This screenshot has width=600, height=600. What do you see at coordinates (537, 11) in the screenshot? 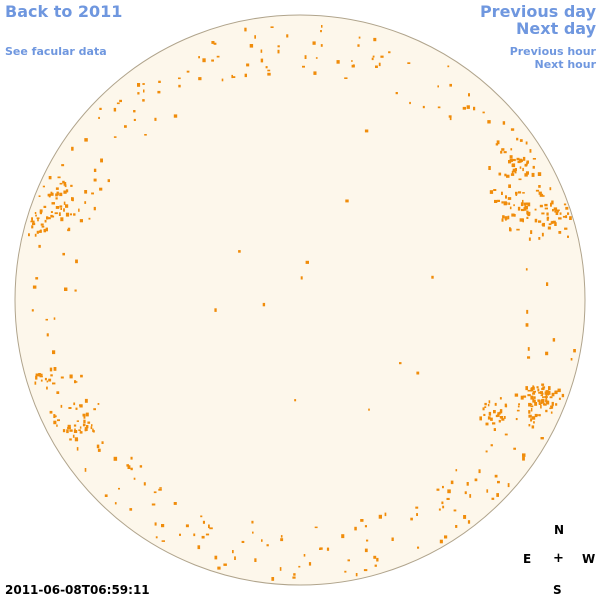
I see `previous-day-link: Previous day` at bounding box center [537, 11].